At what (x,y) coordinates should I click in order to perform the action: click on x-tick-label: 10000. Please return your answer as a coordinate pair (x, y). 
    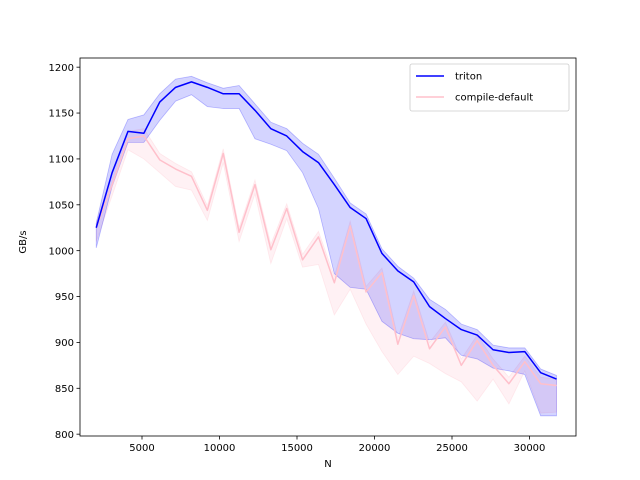
    Looking at the image, I should click on (220, 448).